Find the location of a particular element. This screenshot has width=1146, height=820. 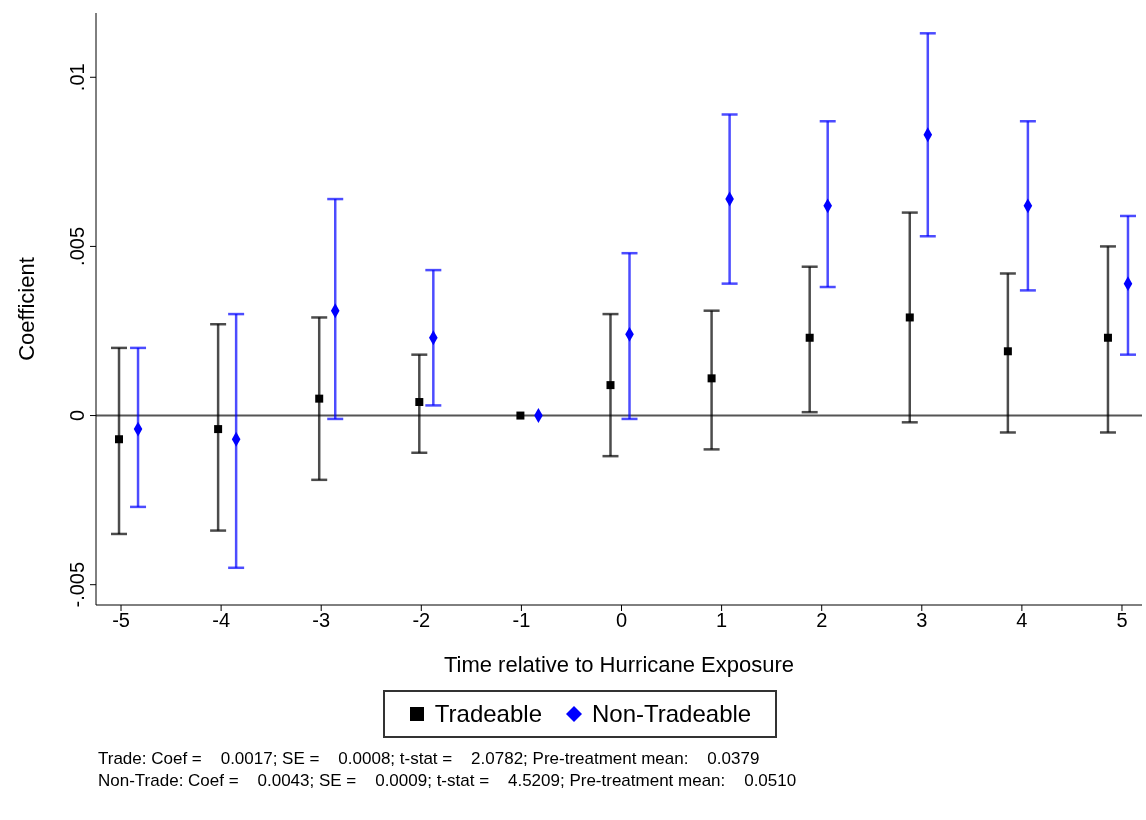

x-tick-label: -2 is located at coordinates (421, 620).